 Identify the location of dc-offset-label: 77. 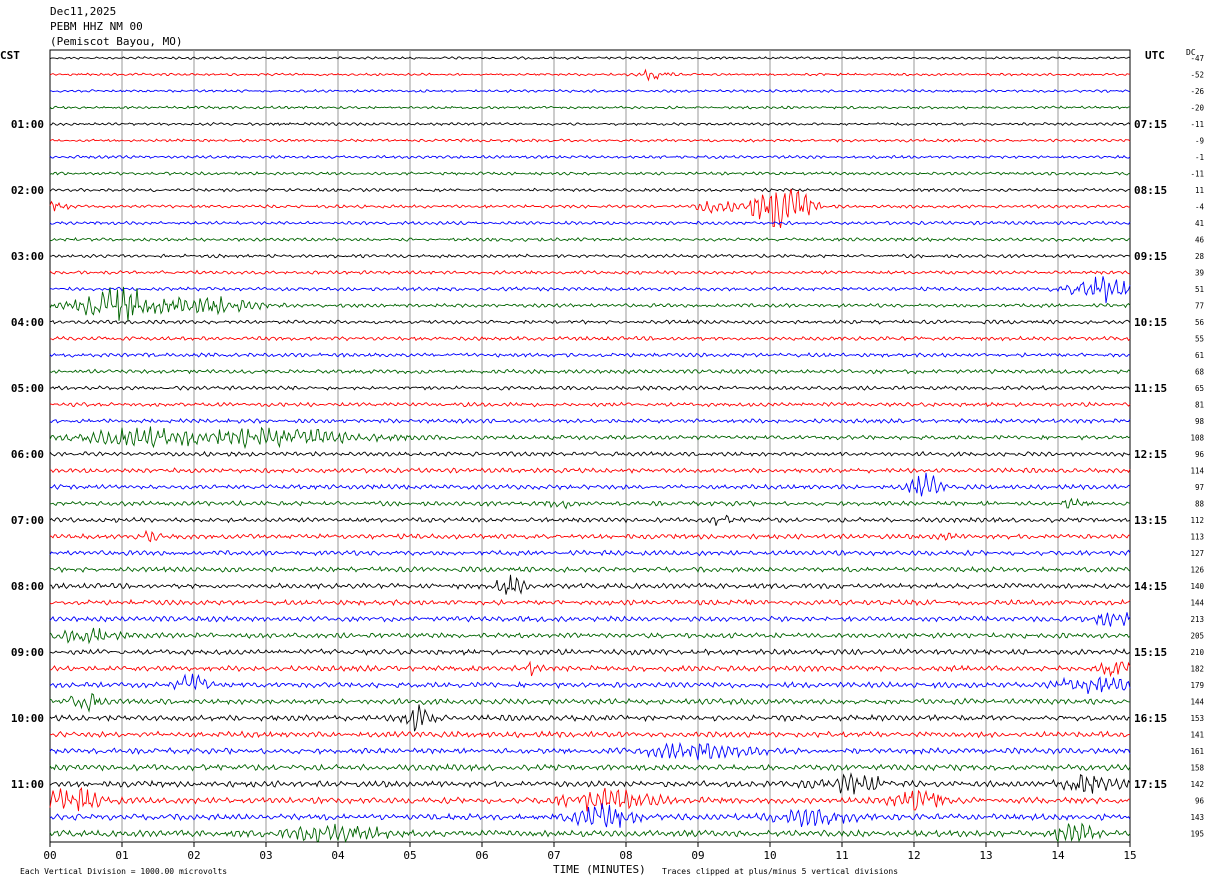
(1199, 306).